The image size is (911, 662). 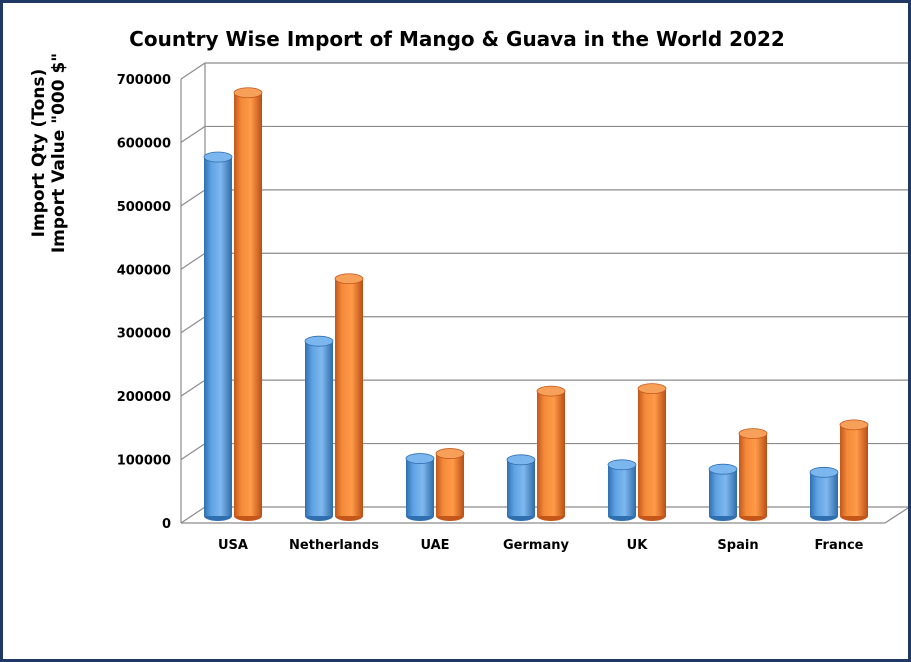 I want to click on y-tick-label: 200000, so click(x=144, y=397).